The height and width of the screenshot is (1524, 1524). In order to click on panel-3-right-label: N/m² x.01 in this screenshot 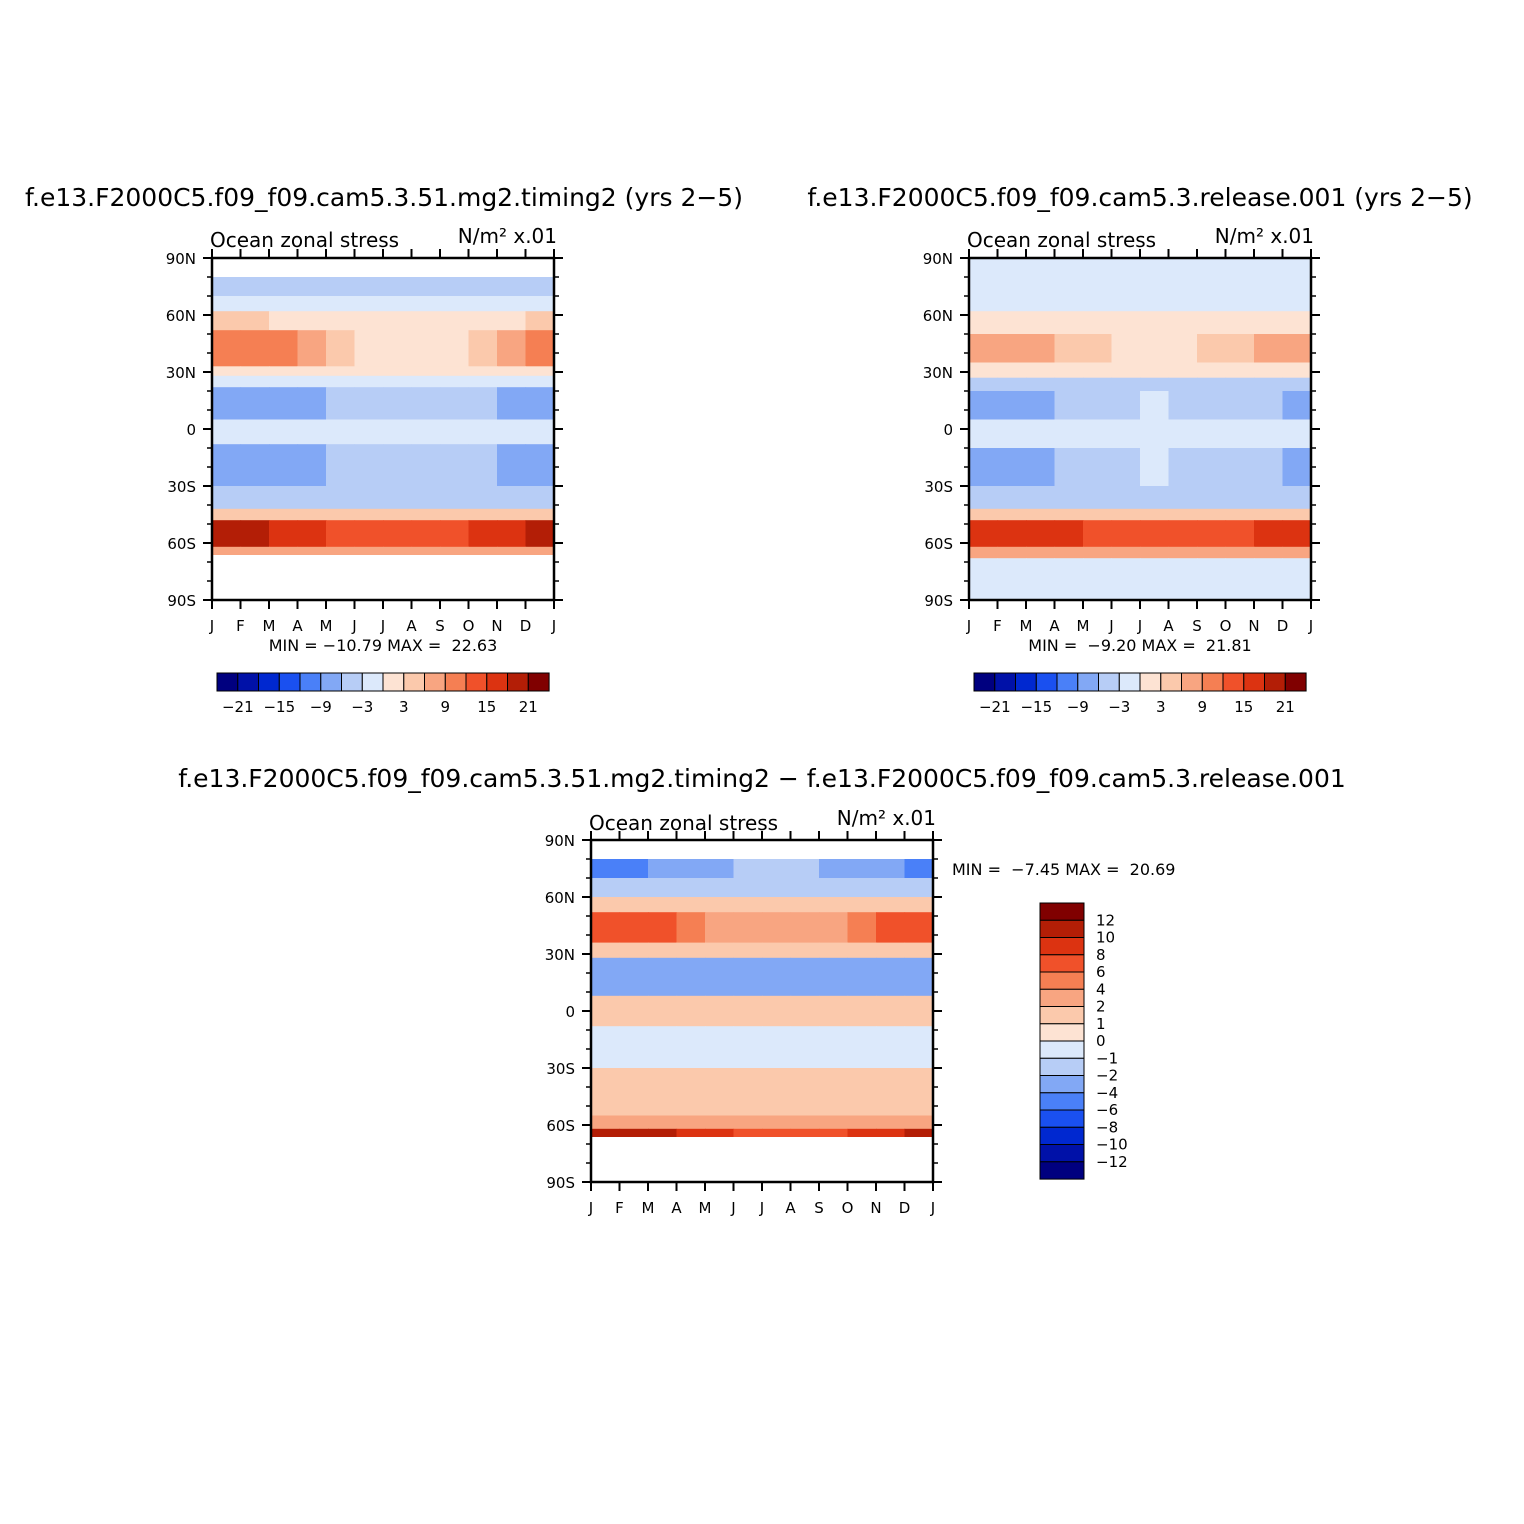, I will do `click(886, 818)`.